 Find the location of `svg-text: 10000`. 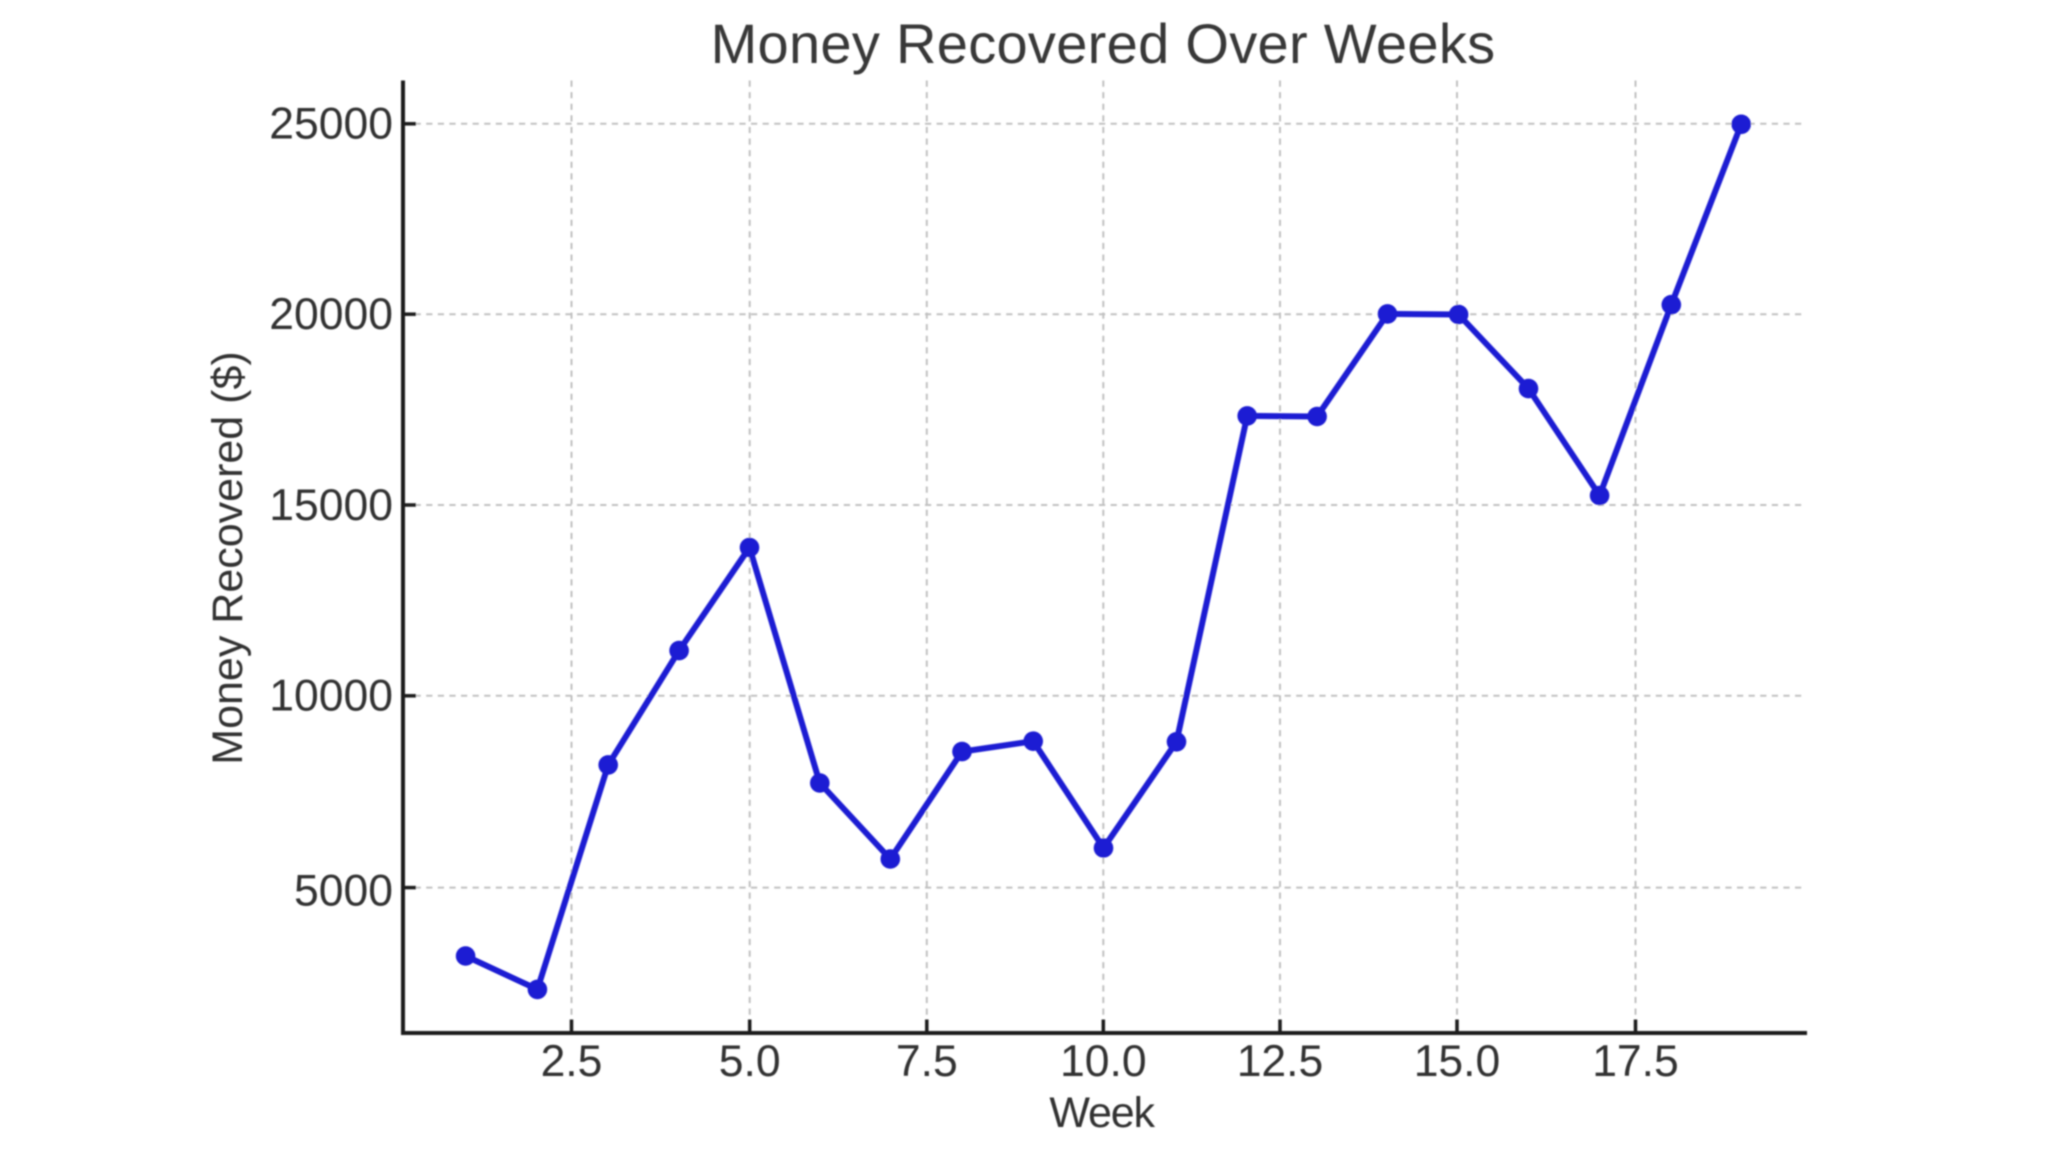

svg-text: 10000 is located at coordinates (331, 696).